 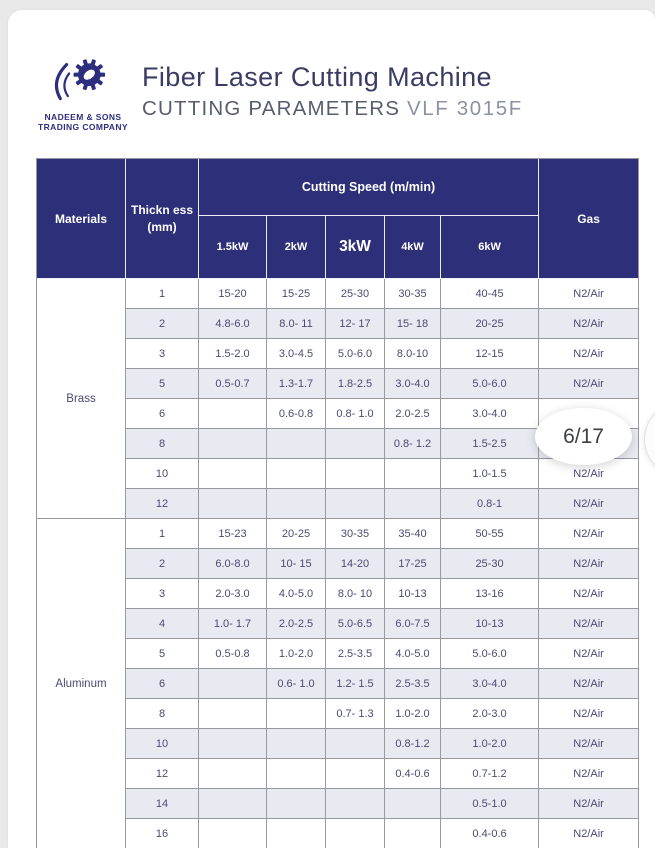 What do you see at coordinates (355, 683) in the screenshot?
I see `speed-cell: 1.2- 1.5` at bounding box center [355, 683].